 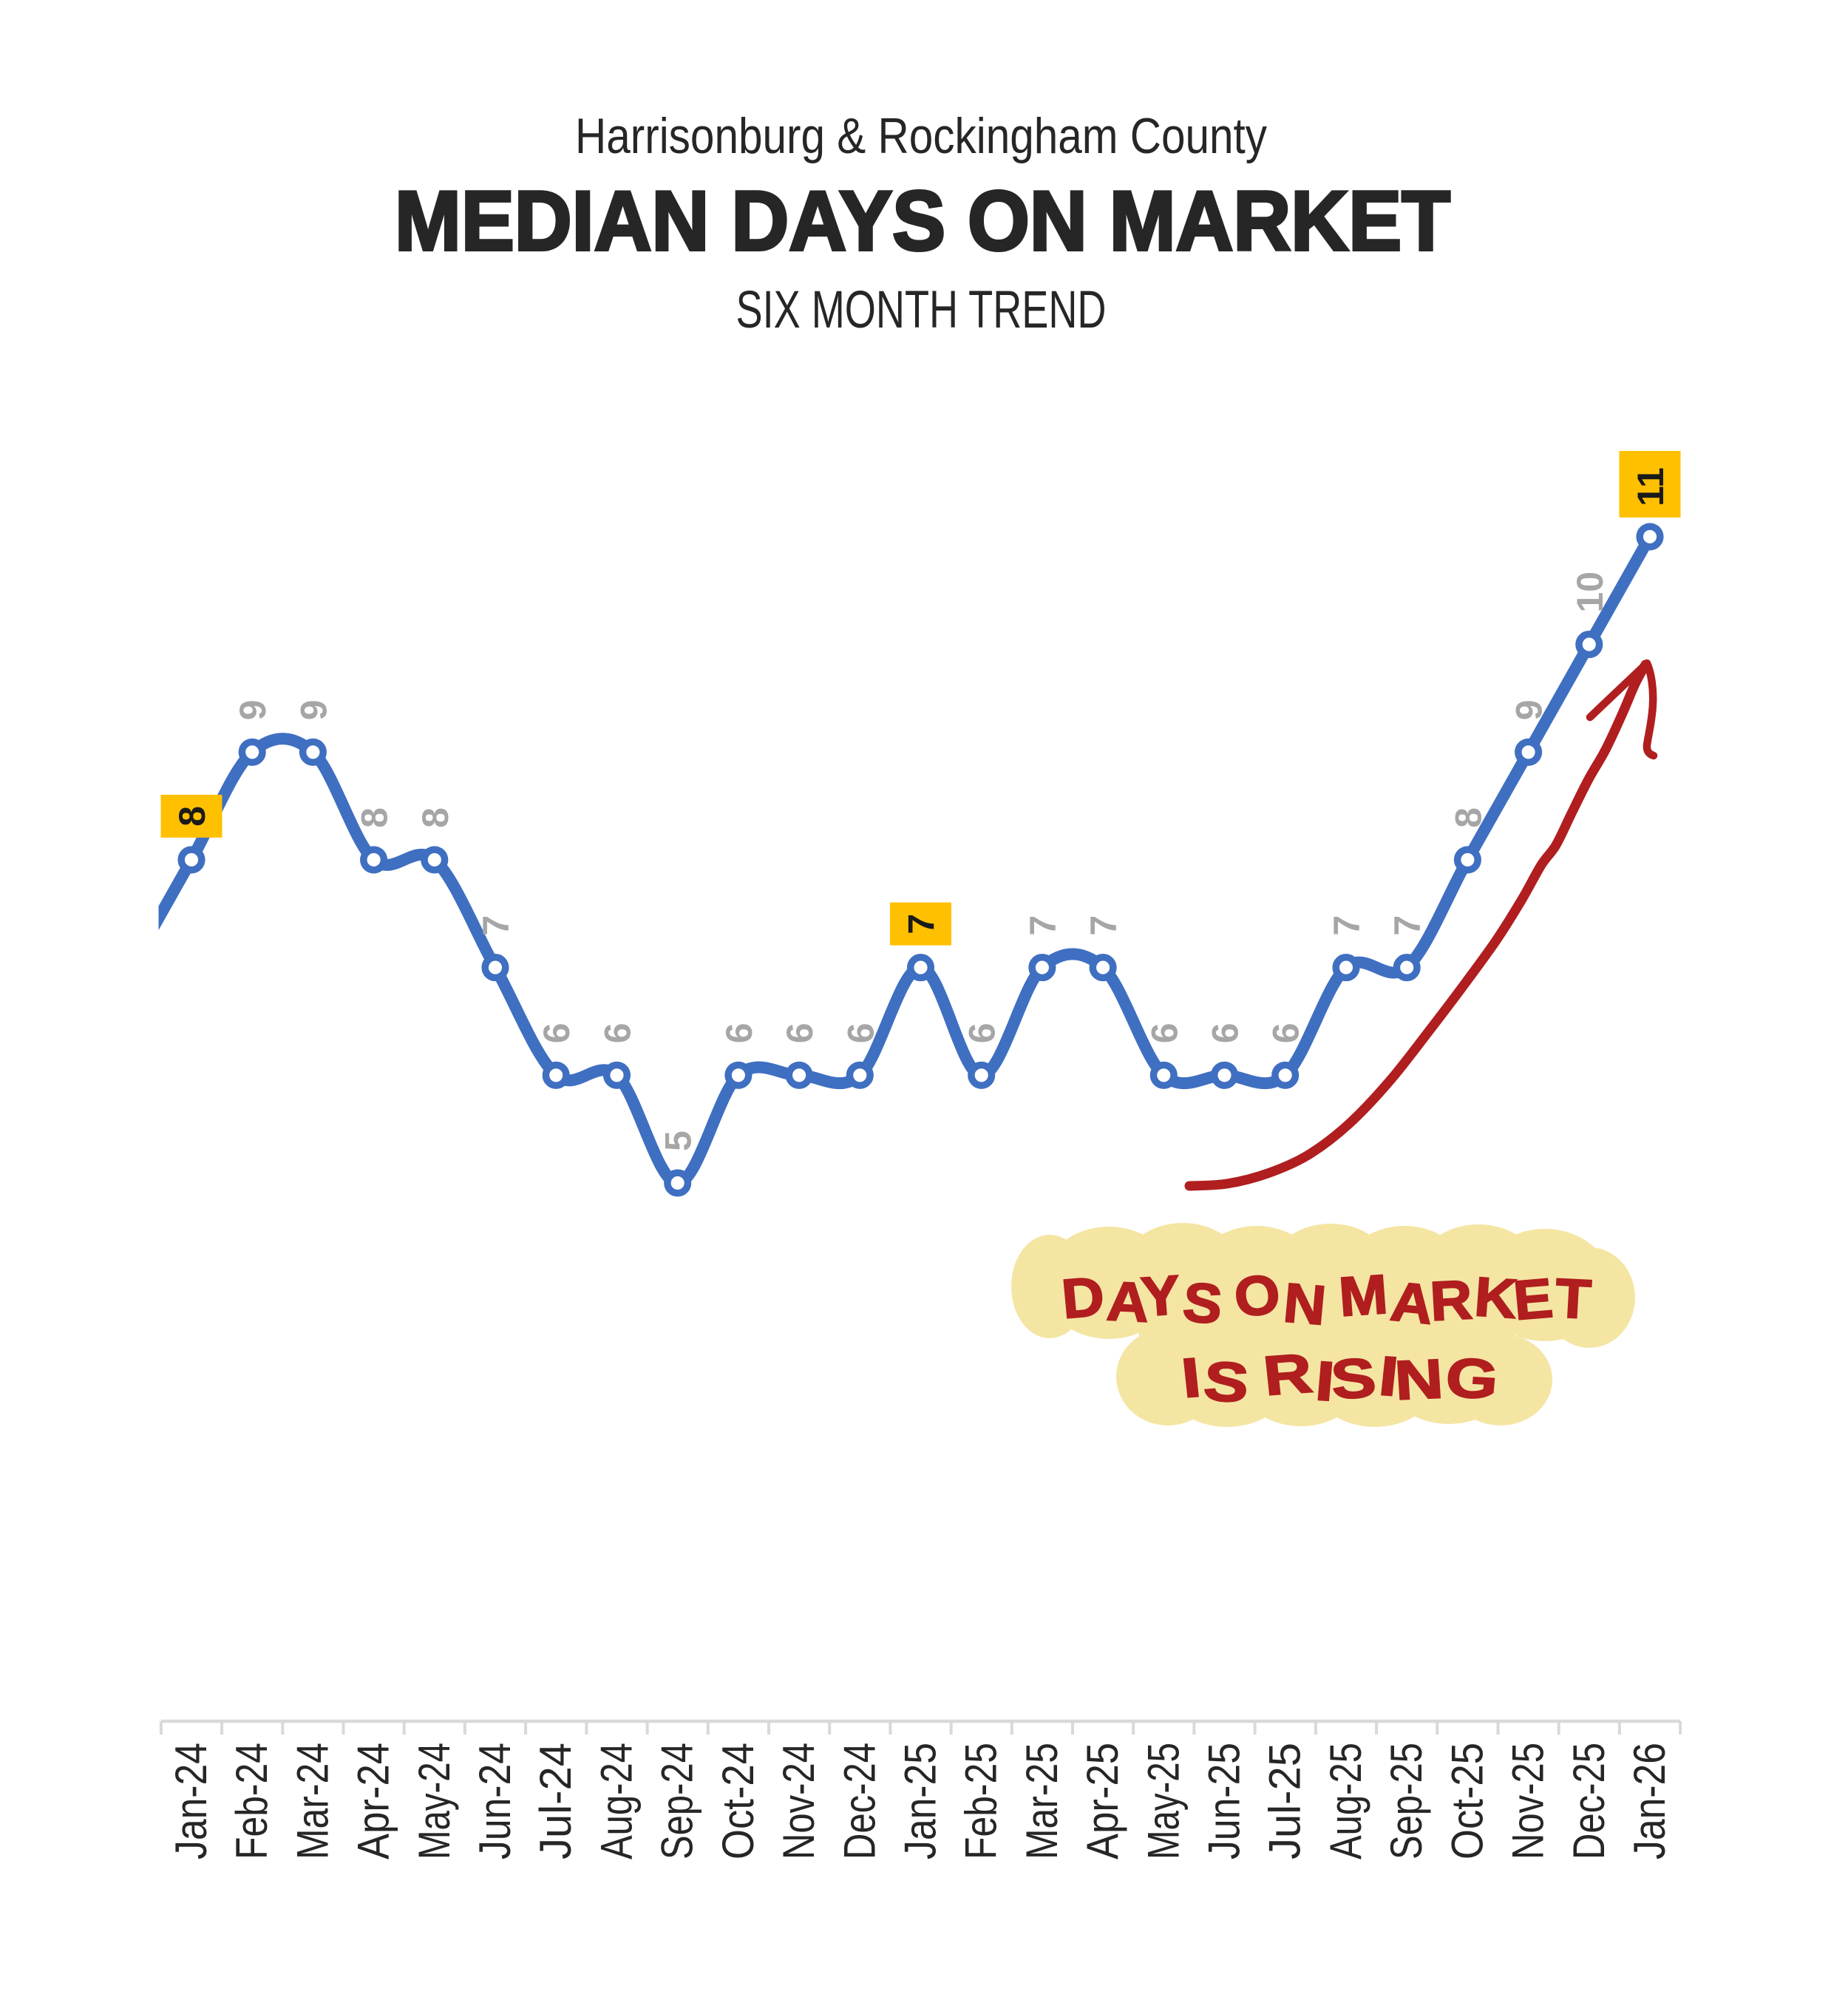 I want to click on svg-text: Jan-24, so click(x=191, y=1801).